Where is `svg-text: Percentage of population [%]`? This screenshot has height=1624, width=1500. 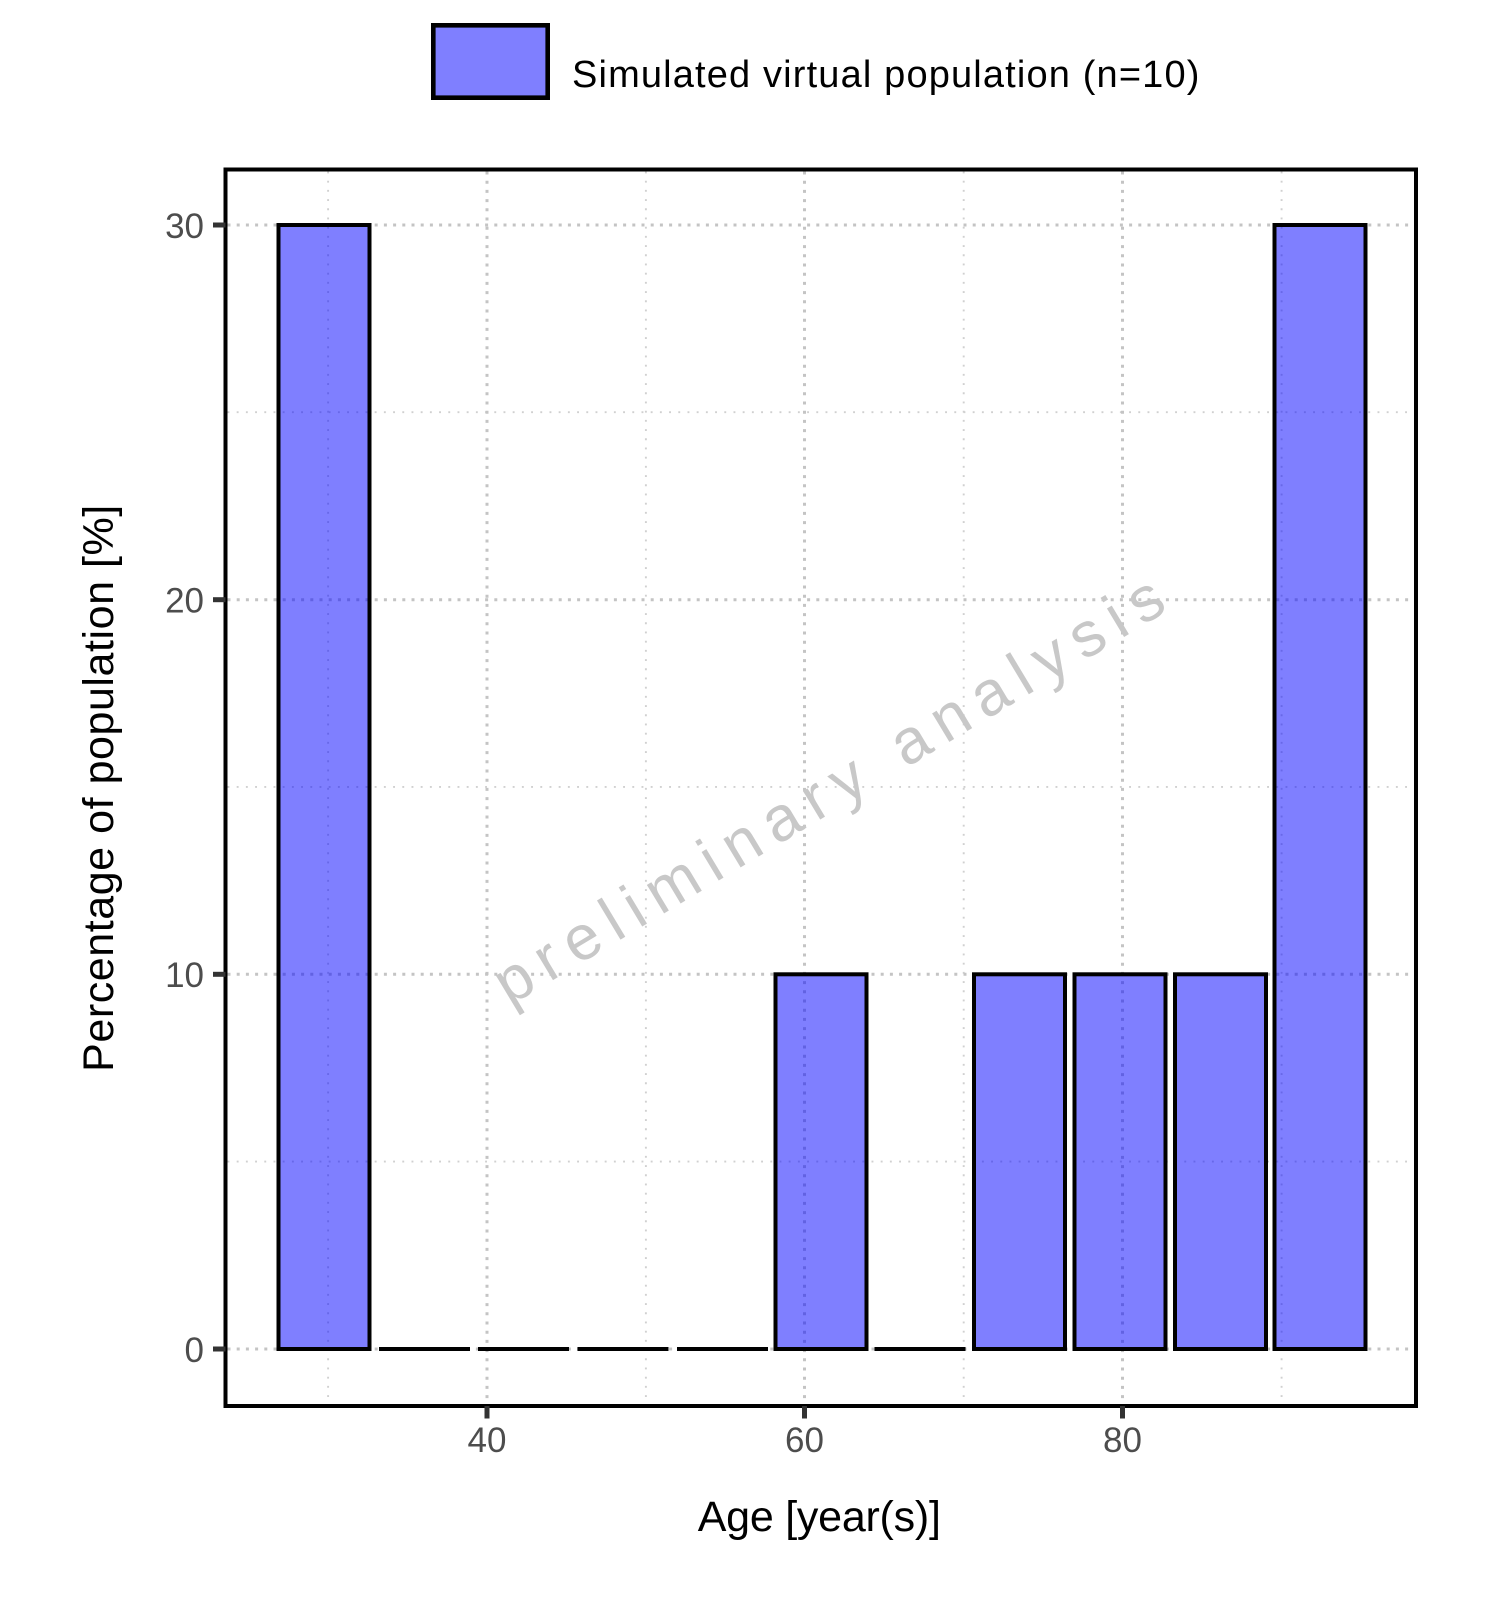 svg-text: Percentage of population [%] is located at coordinates (99, 788).